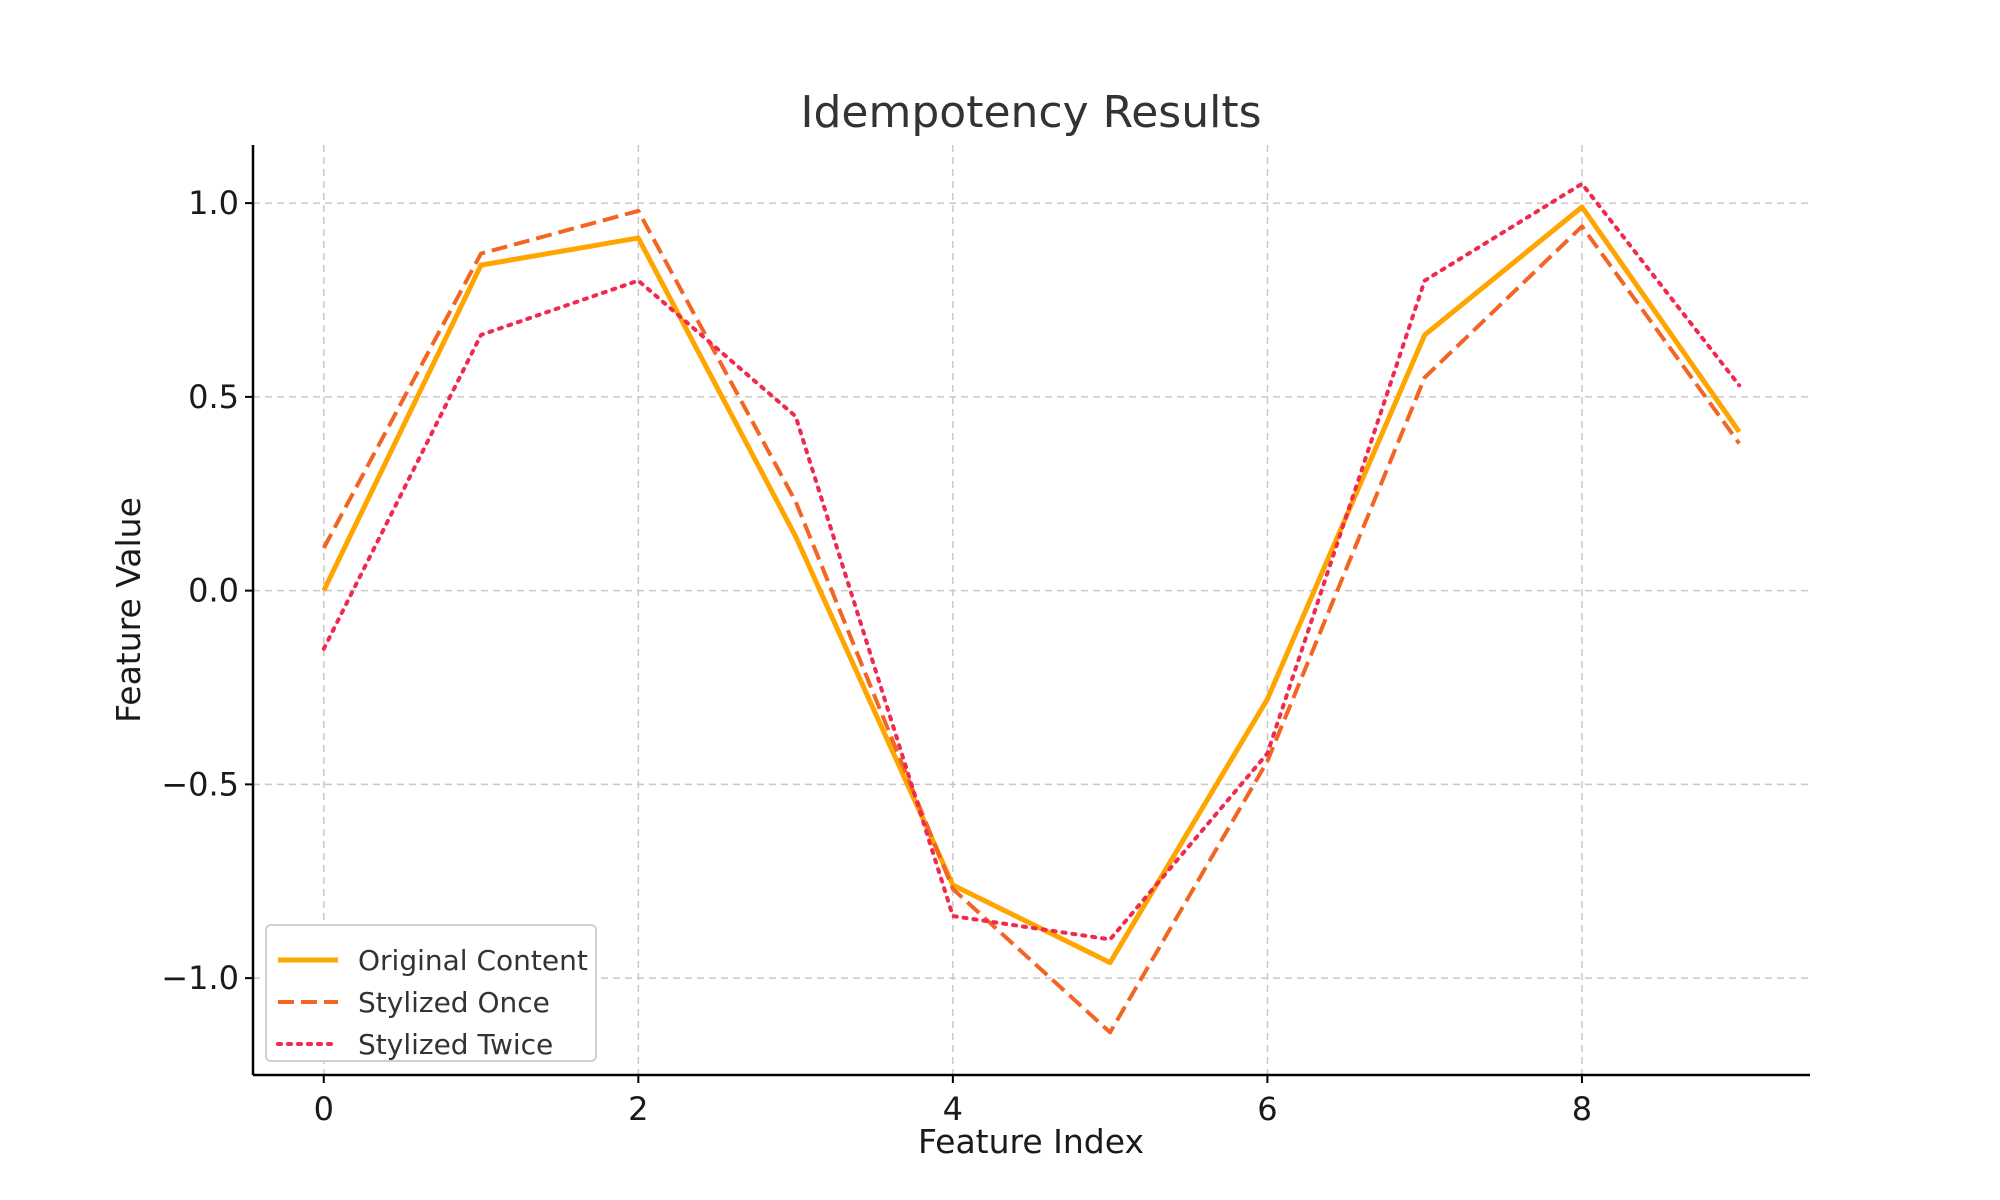 Image resolution: width=2000 pixels, height=1200 pixels. What do you see at coordinates (1031, 112) in the screenshot?
I see `chart-title: Idempotency Results` at bounding box center [1031, 112].